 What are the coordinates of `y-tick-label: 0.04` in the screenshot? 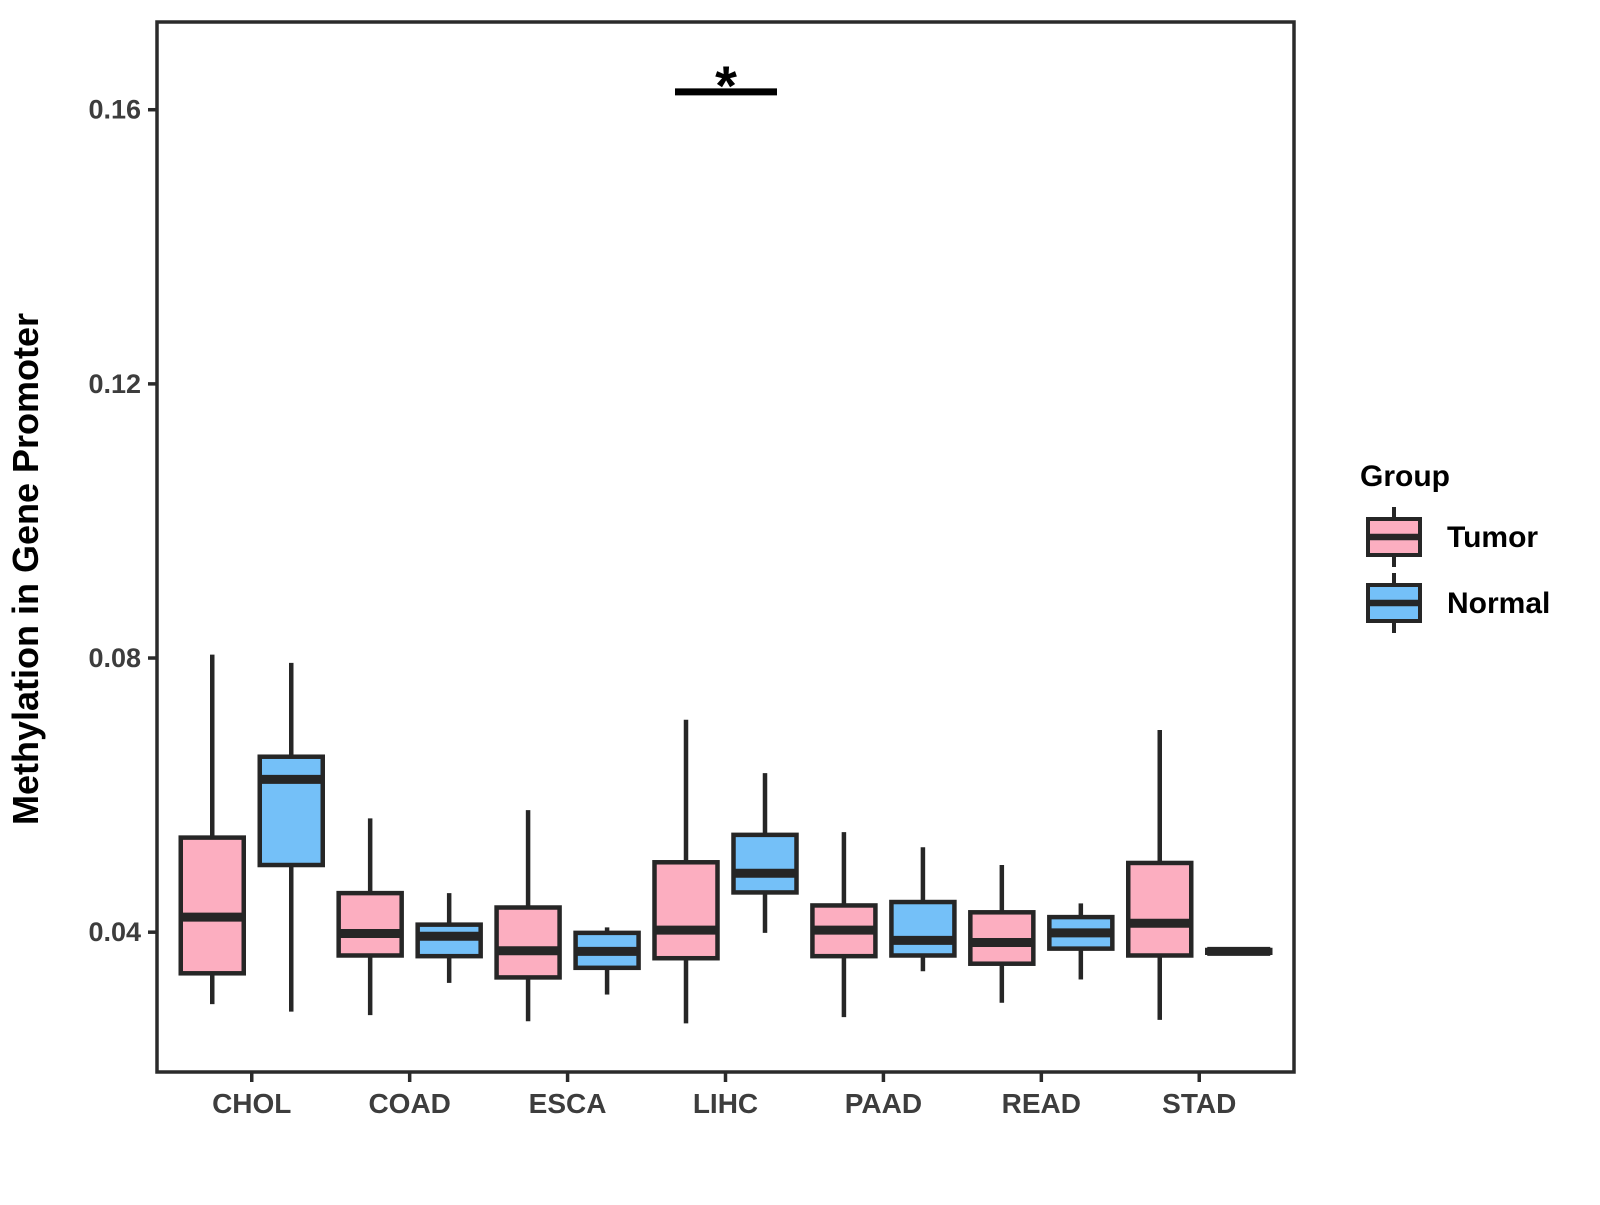 It's located at (114, 932).